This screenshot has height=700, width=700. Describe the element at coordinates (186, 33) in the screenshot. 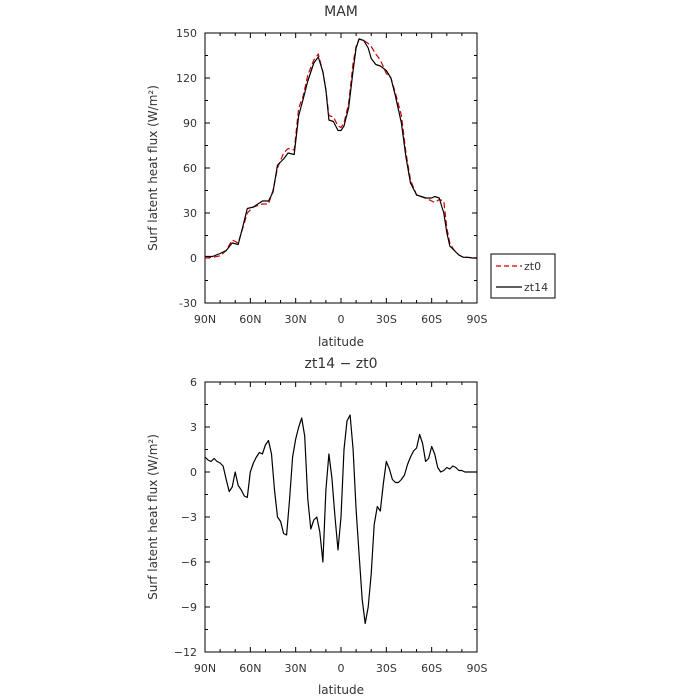

I see `y-tick-label: 150` at that location.